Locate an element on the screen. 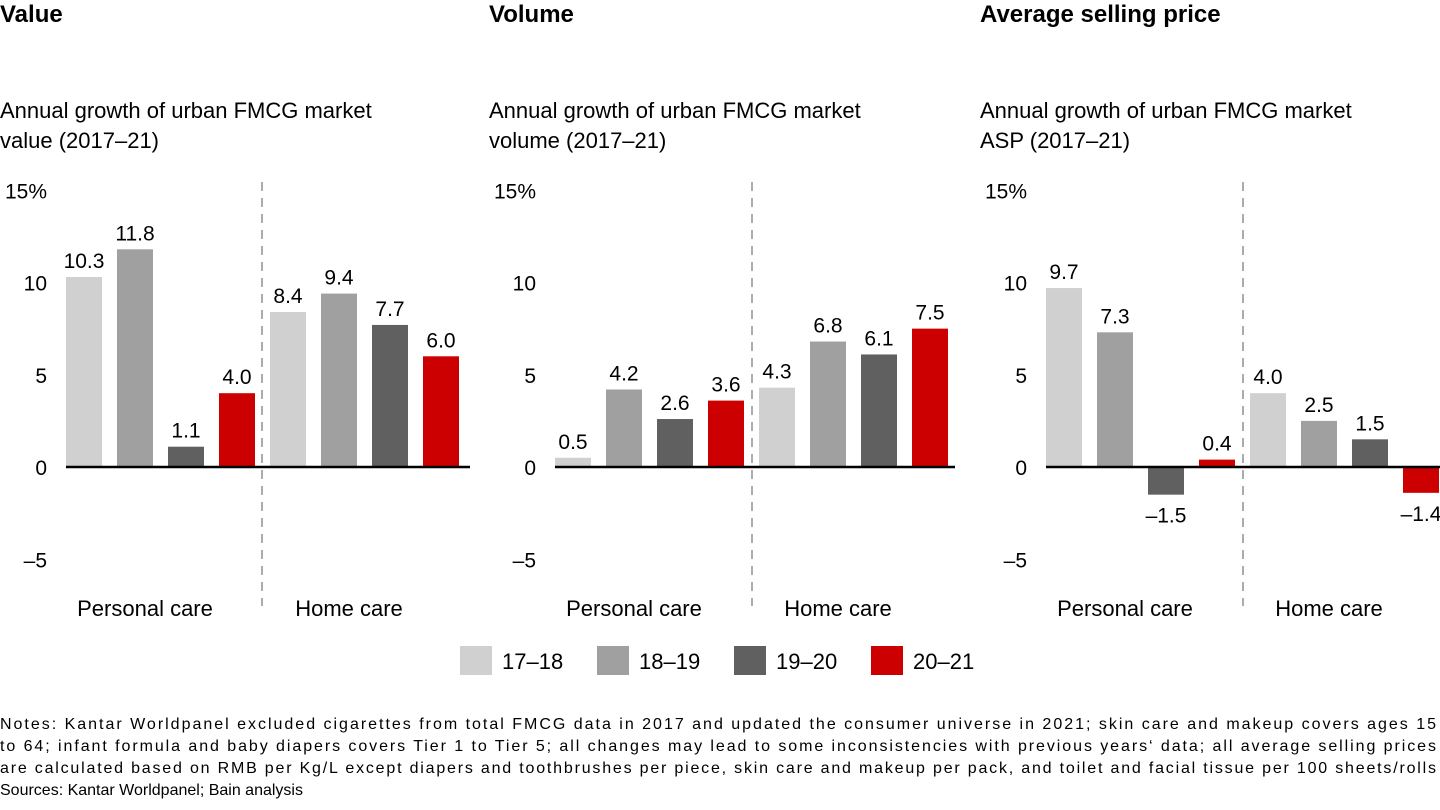 This screenshot has width=1440, height=810. chart-subtitle: volume (2017–21) is located at coordinates (577, 140).